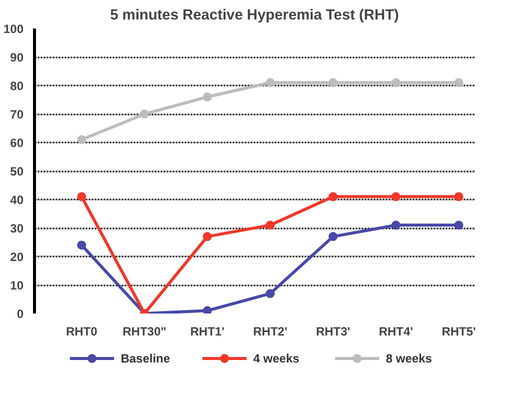  What do you see at coordinates (17, 285) in the screenshot?
I see `y-tick-label: 10` at bounding box center [17, 285].